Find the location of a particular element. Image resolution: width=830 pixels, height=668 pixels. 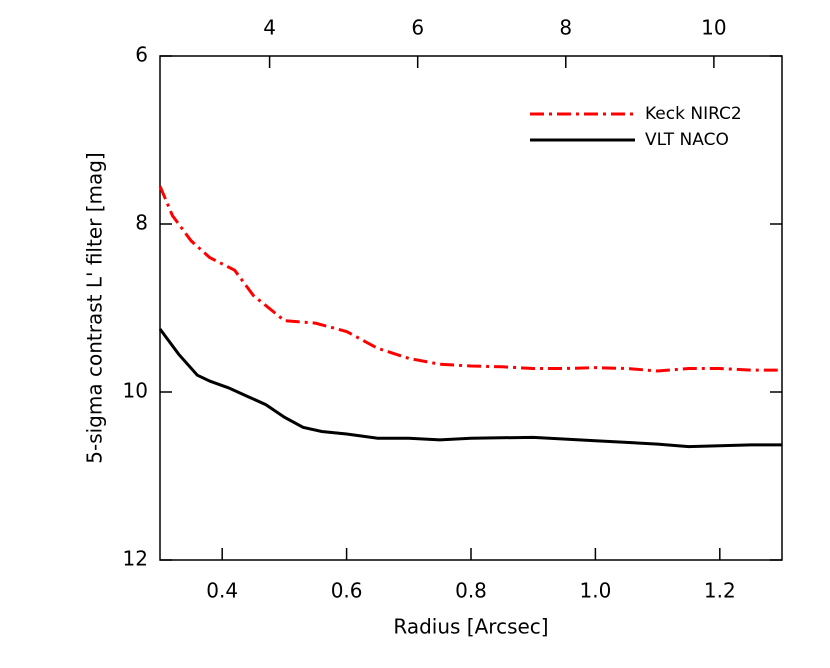

x2-tick-label: 4 is located at coordinates (269, 28).